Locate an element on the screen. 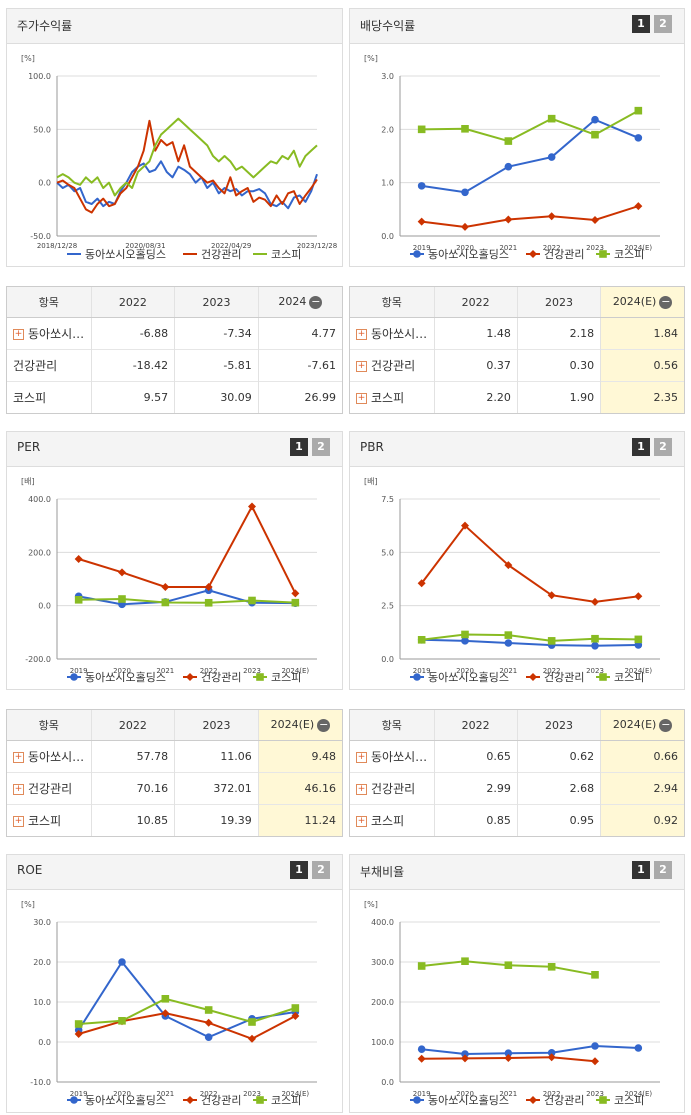 The width and height of the screenshot is (691, 1115). table-row: + 건강관리 2.99 2.68 2.94 is located at coordinates (517, 788).